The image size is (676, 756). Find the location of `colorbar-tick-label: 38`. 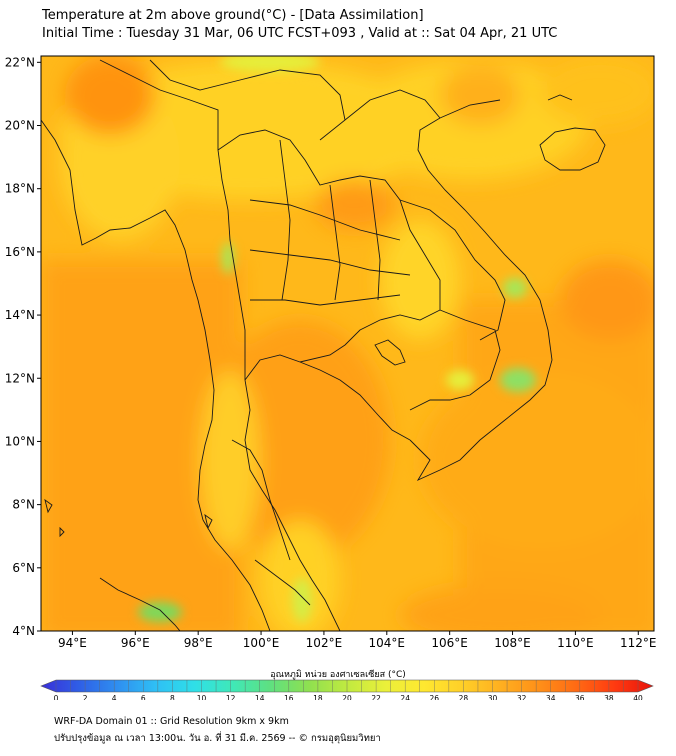

colorbar-tick-label: 38 is located at coordinates (609, 697).